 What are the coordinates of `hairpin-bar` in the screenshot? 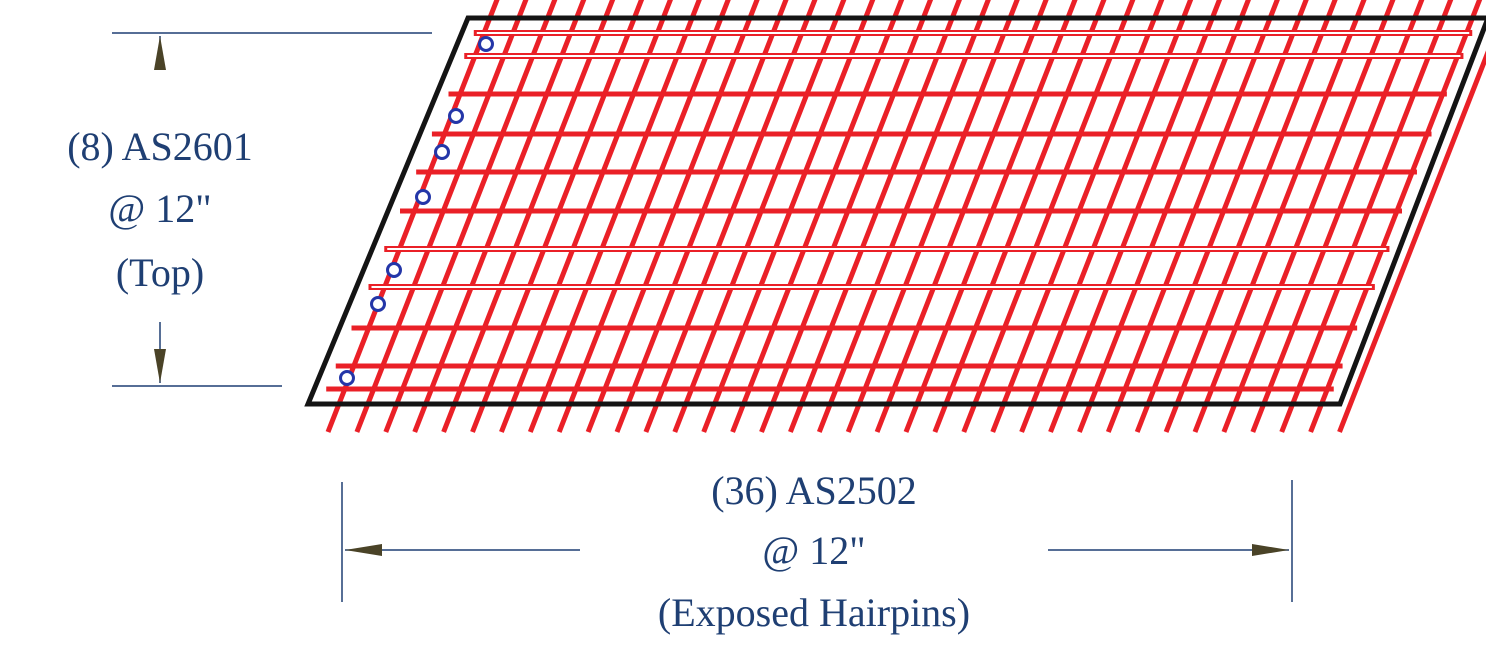 It's located at (1411, 241).